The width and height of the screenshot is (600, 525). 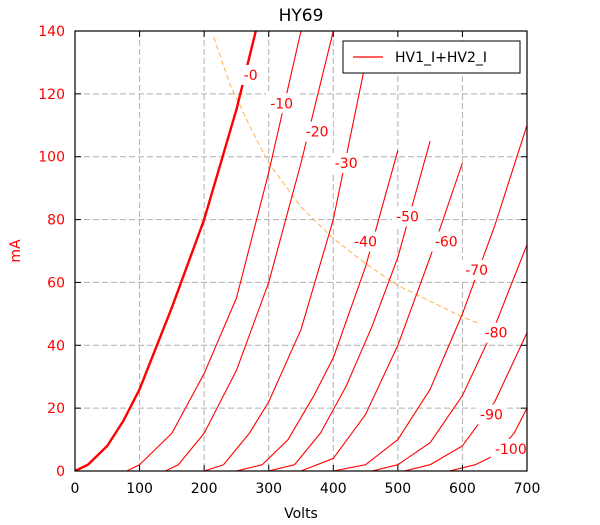 I want to click on curve-label: -80, so click(x=496, y=334).